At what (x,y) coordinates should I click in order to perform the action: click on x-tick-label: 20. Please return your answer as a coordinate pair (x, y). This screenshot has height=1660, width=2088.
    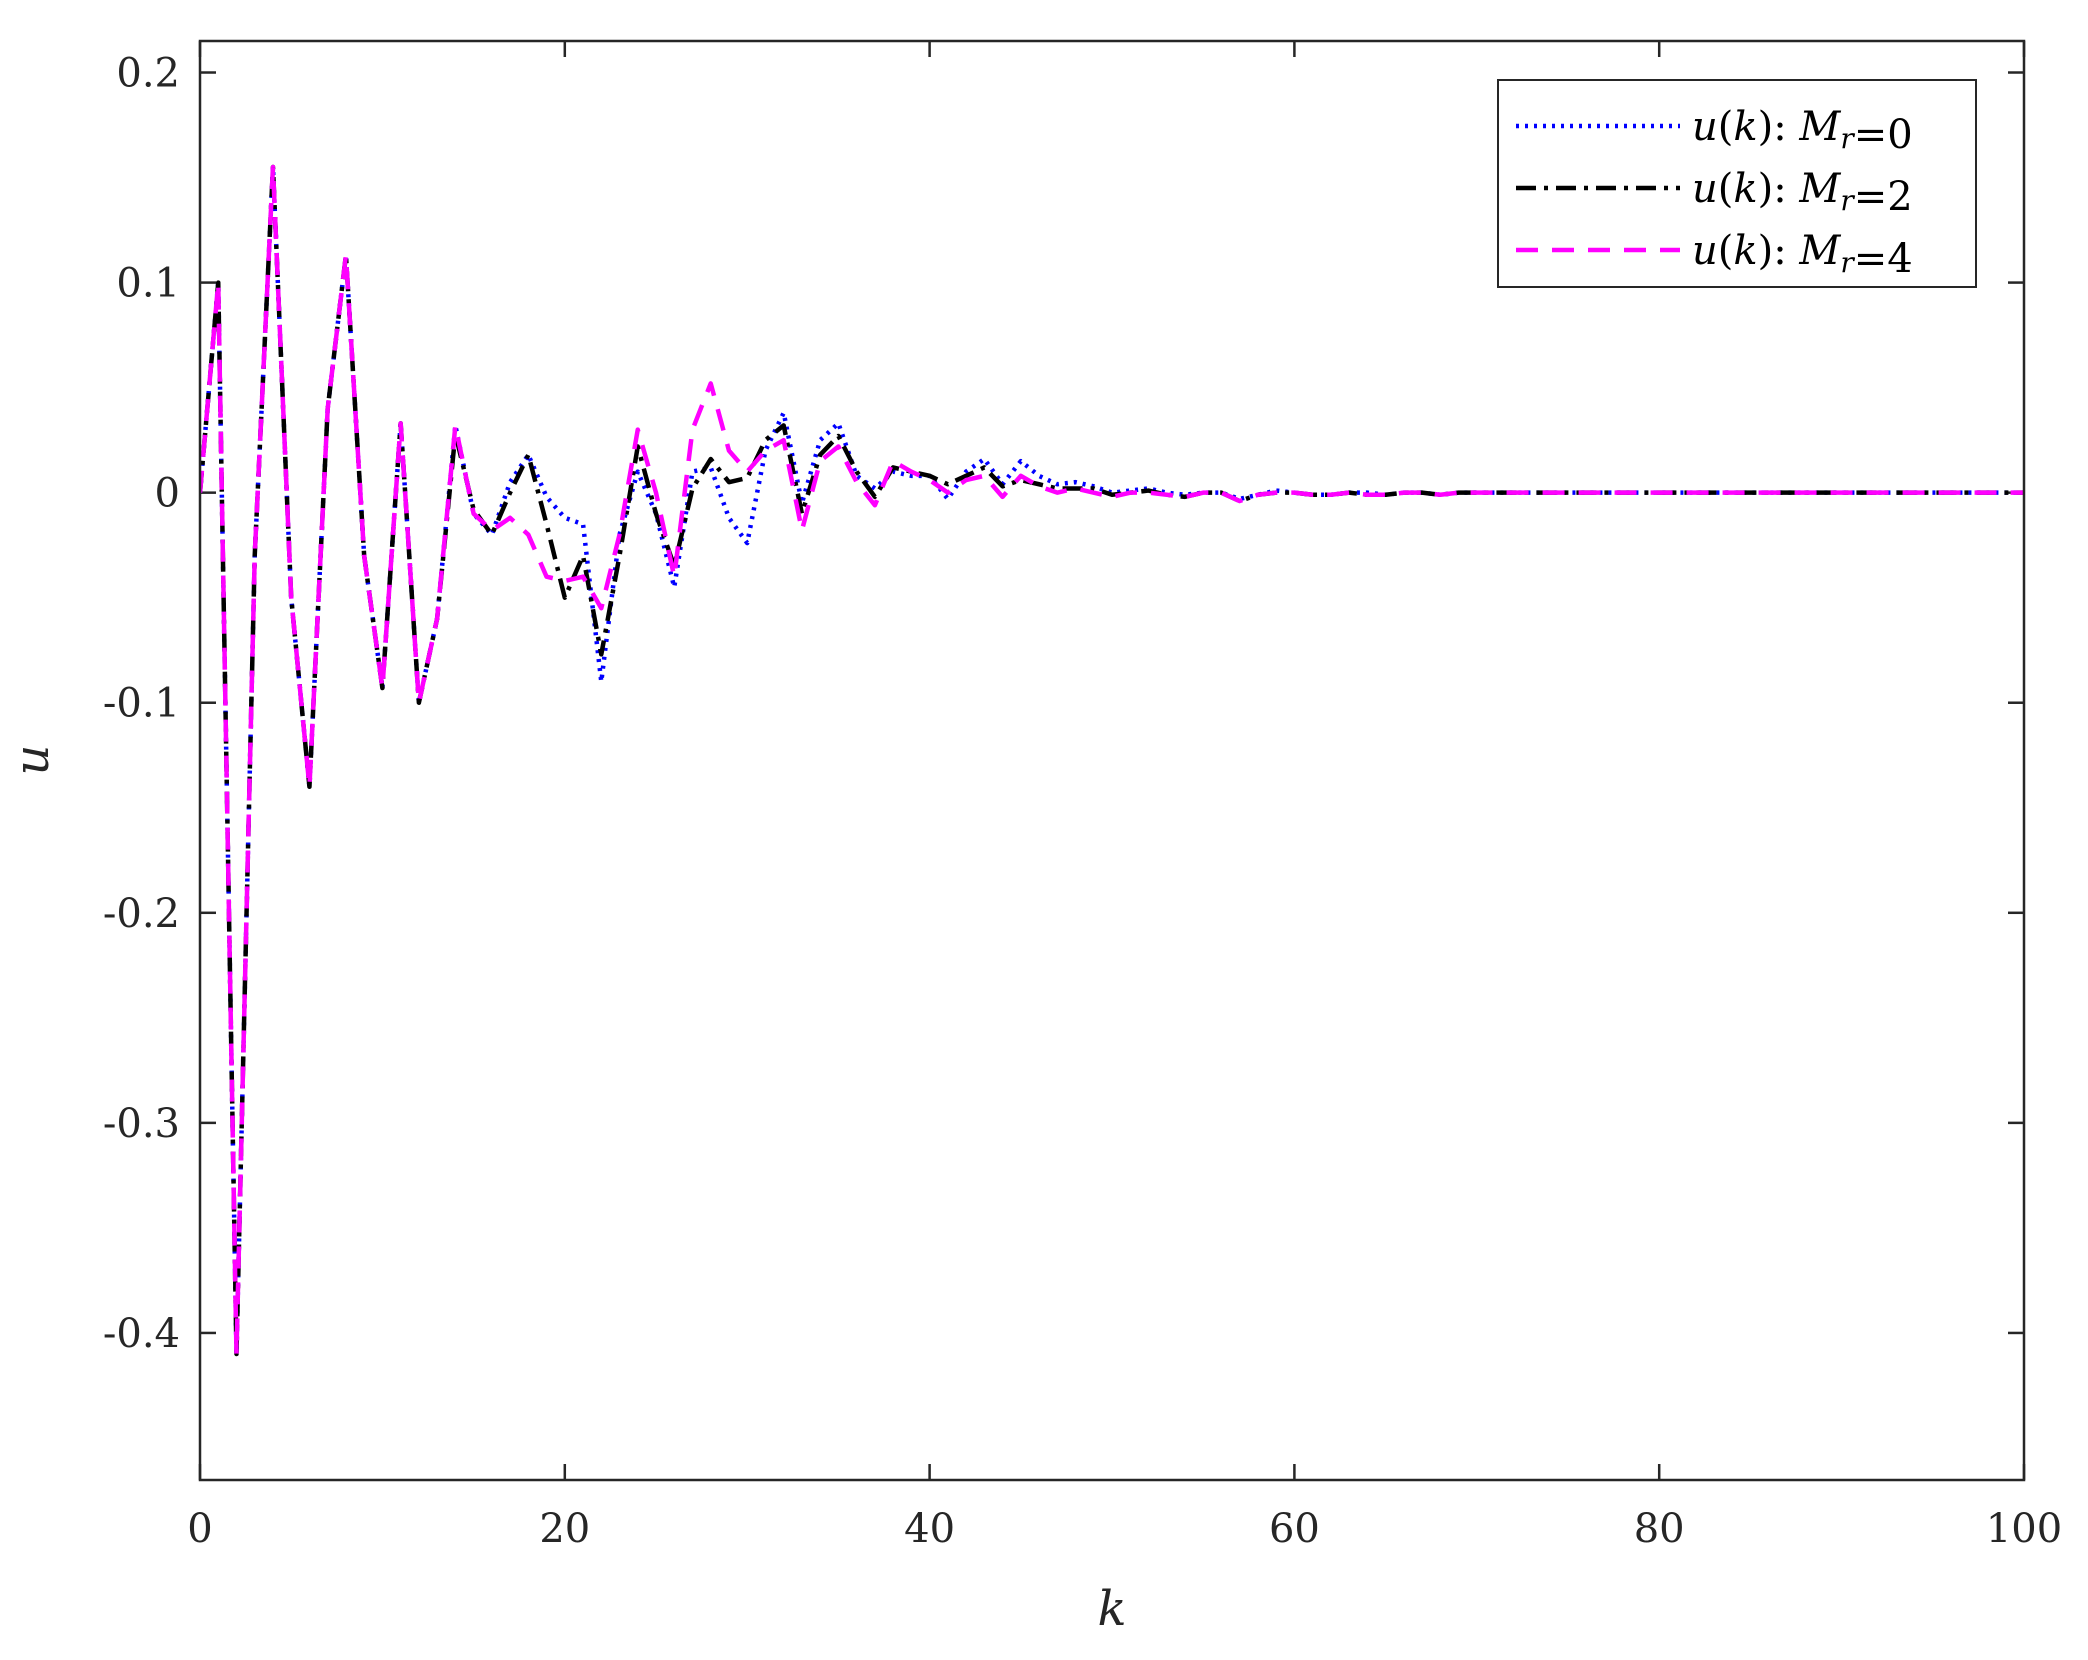
    Looking at the image, I should click on (564, 1529).